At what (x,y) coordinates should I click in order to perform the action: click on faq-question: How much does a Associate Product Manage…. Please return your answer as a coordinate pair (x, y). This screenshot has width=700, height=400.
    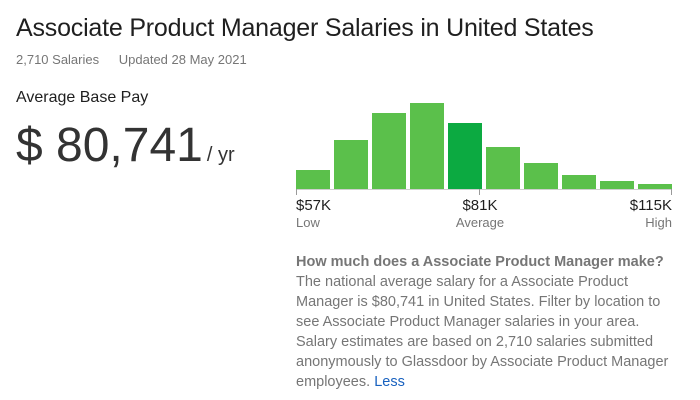
    Looking at the image, I should click on (480, 262).